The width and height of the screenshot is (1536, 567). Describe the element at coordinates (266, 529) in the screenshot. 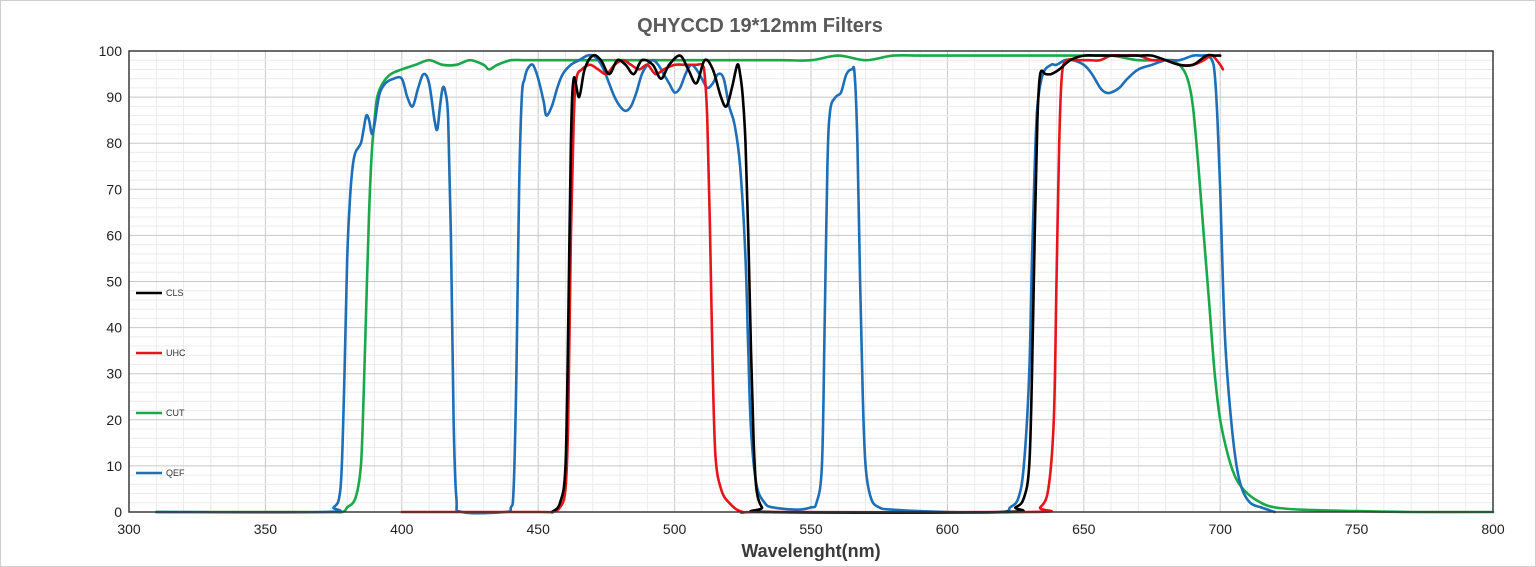

I see `x-tick-label: 350` at that location.